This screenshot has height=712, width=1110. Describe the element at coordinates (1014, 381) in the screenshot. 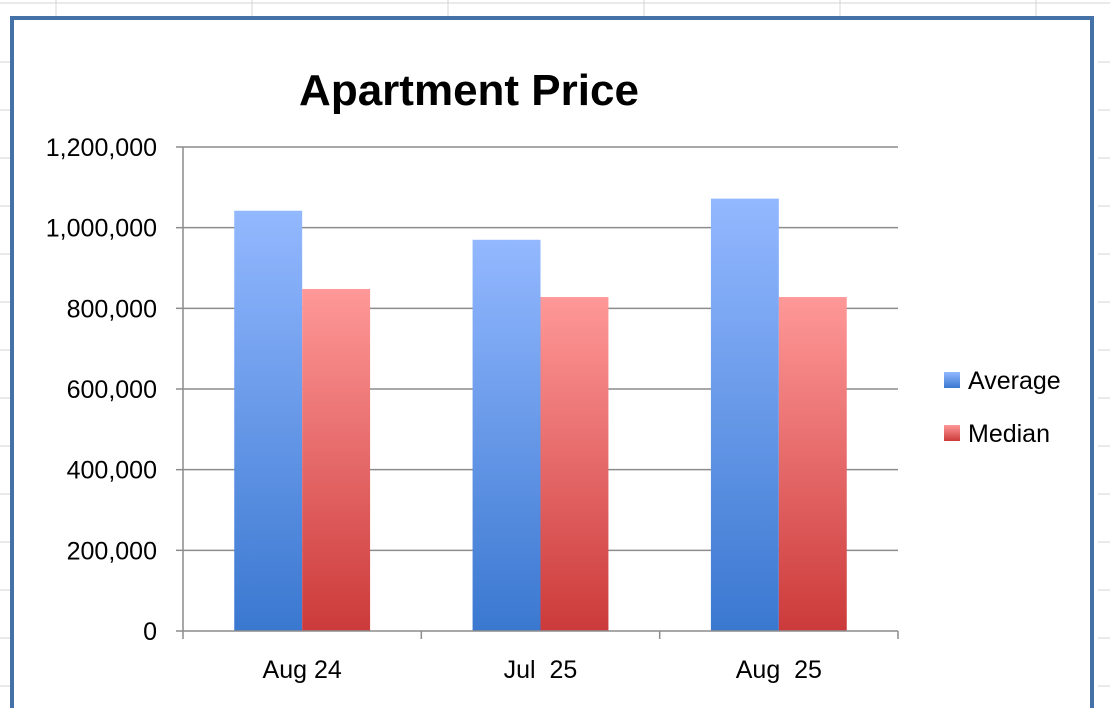

I see `legend-label-average: Average` at that location.